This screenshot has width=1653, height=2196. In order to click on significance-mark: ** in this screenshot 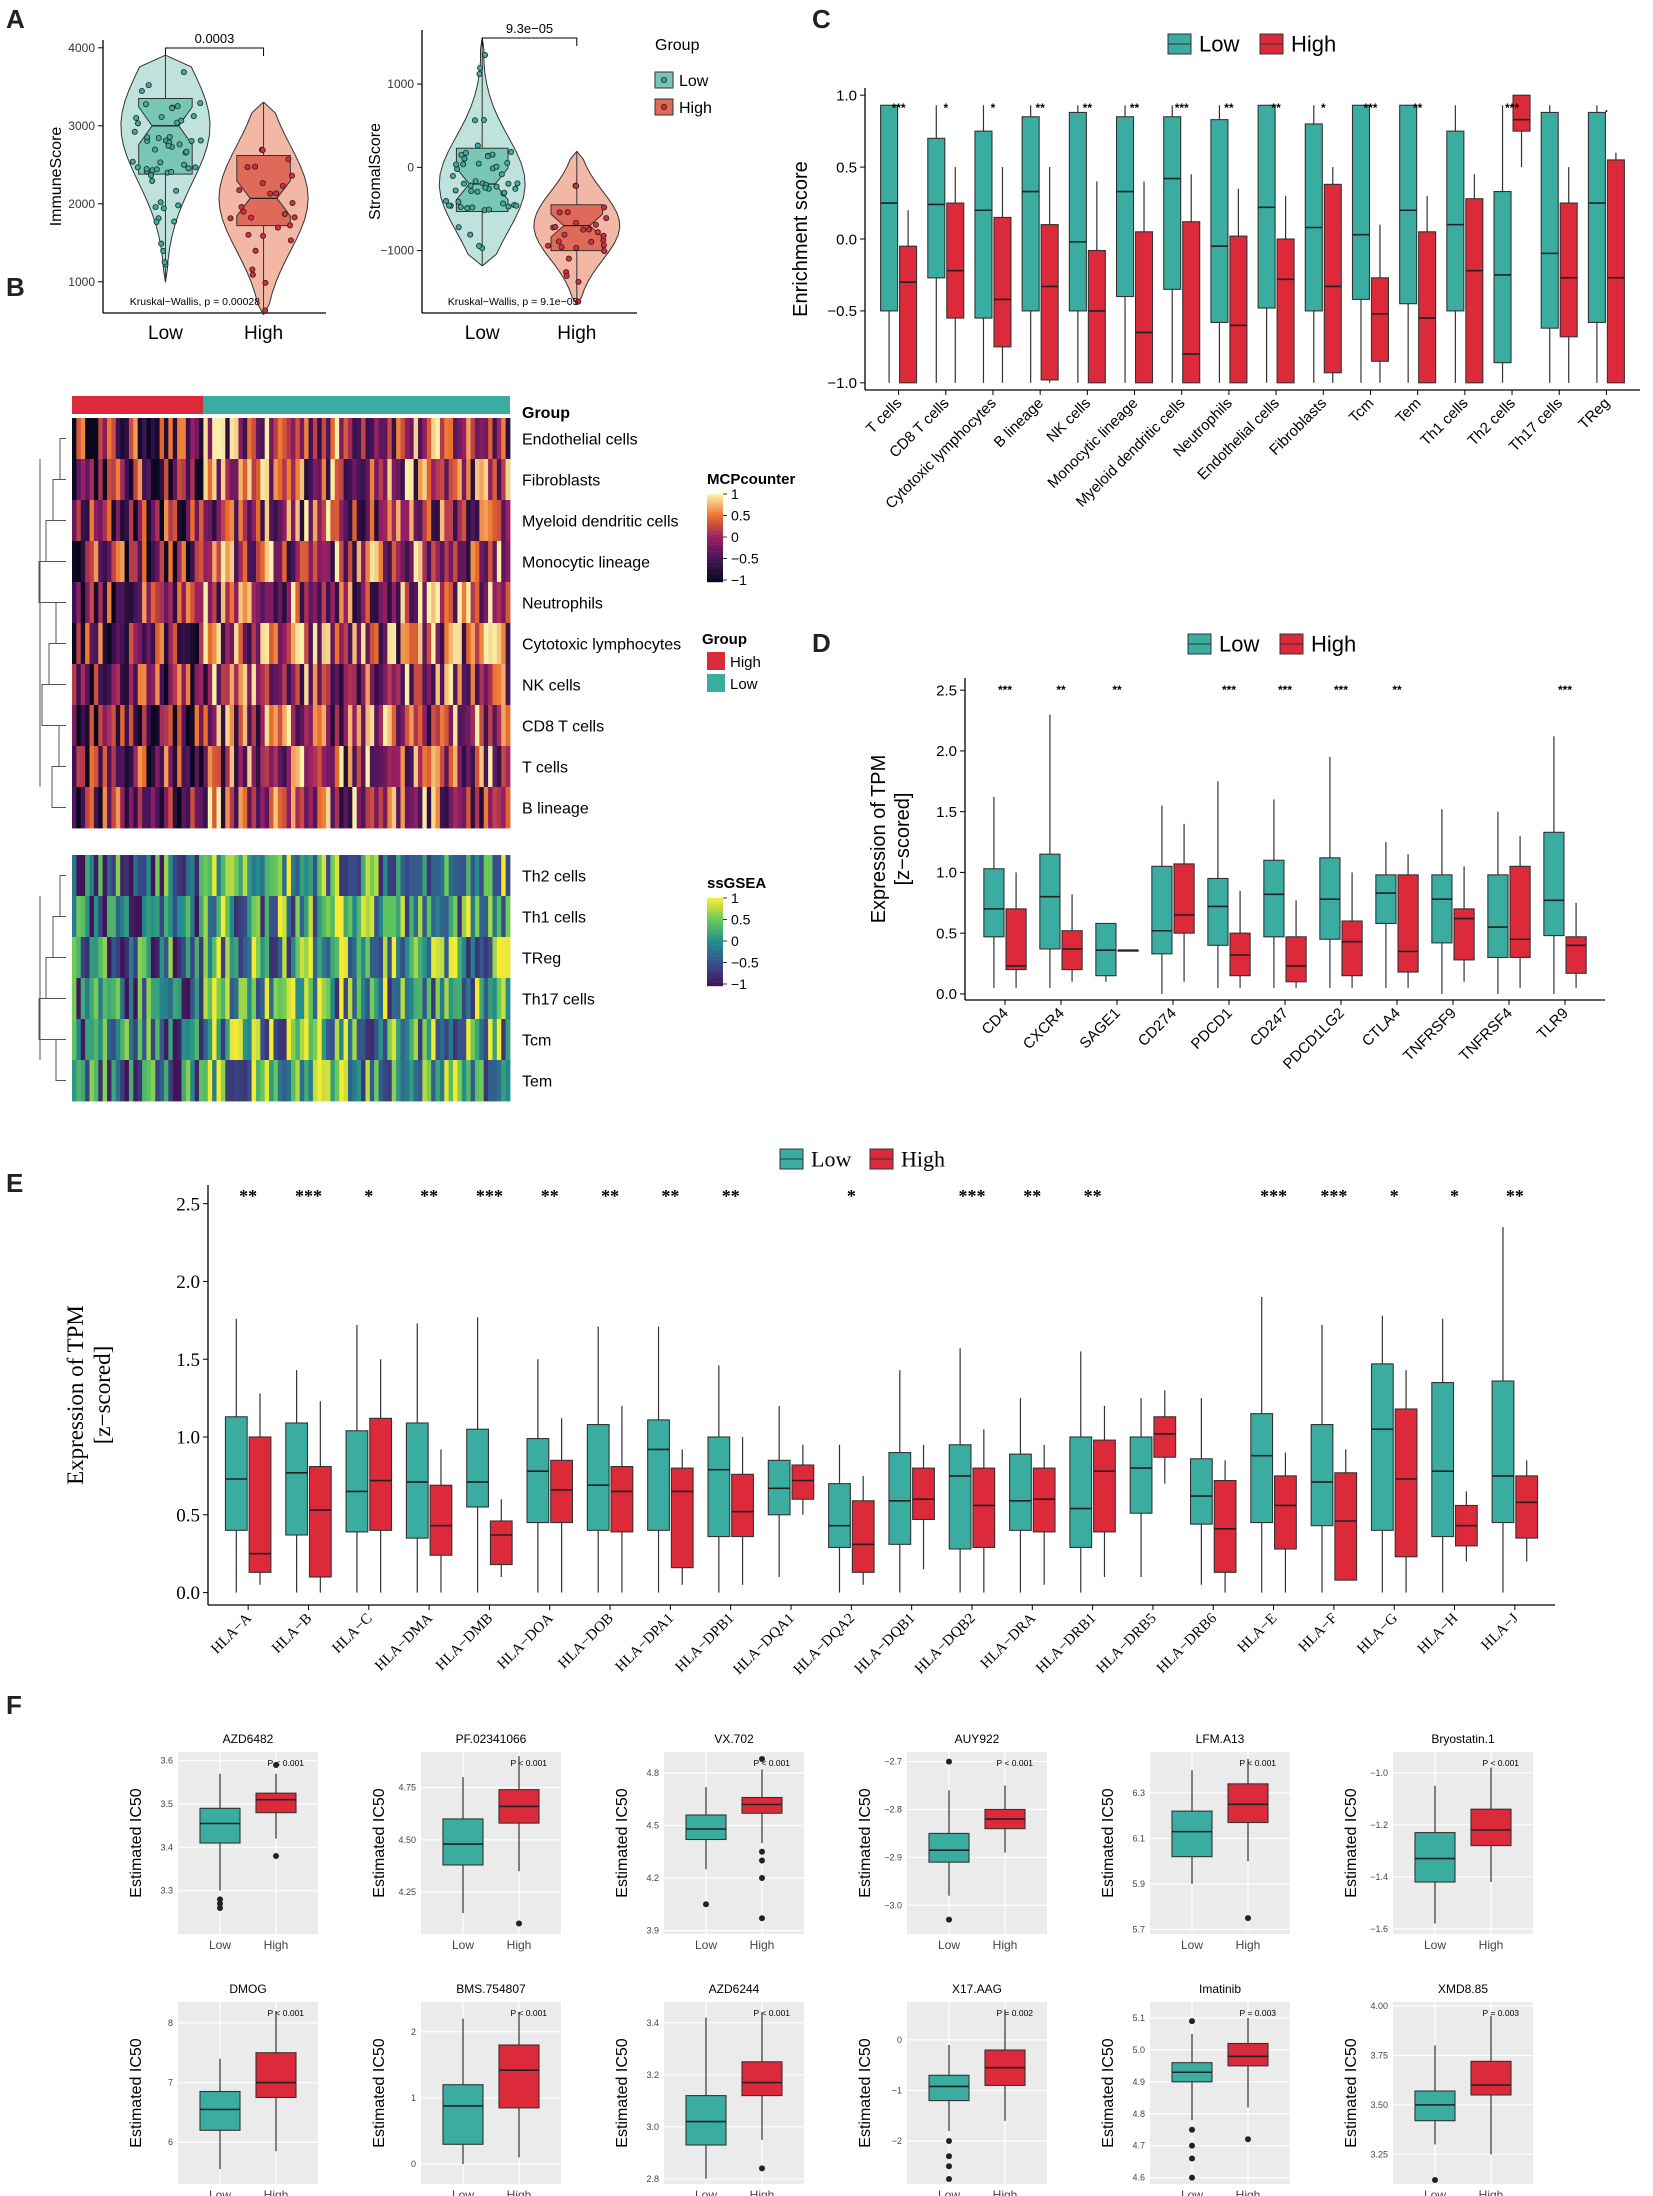, I will do `click(731, 1196)`.